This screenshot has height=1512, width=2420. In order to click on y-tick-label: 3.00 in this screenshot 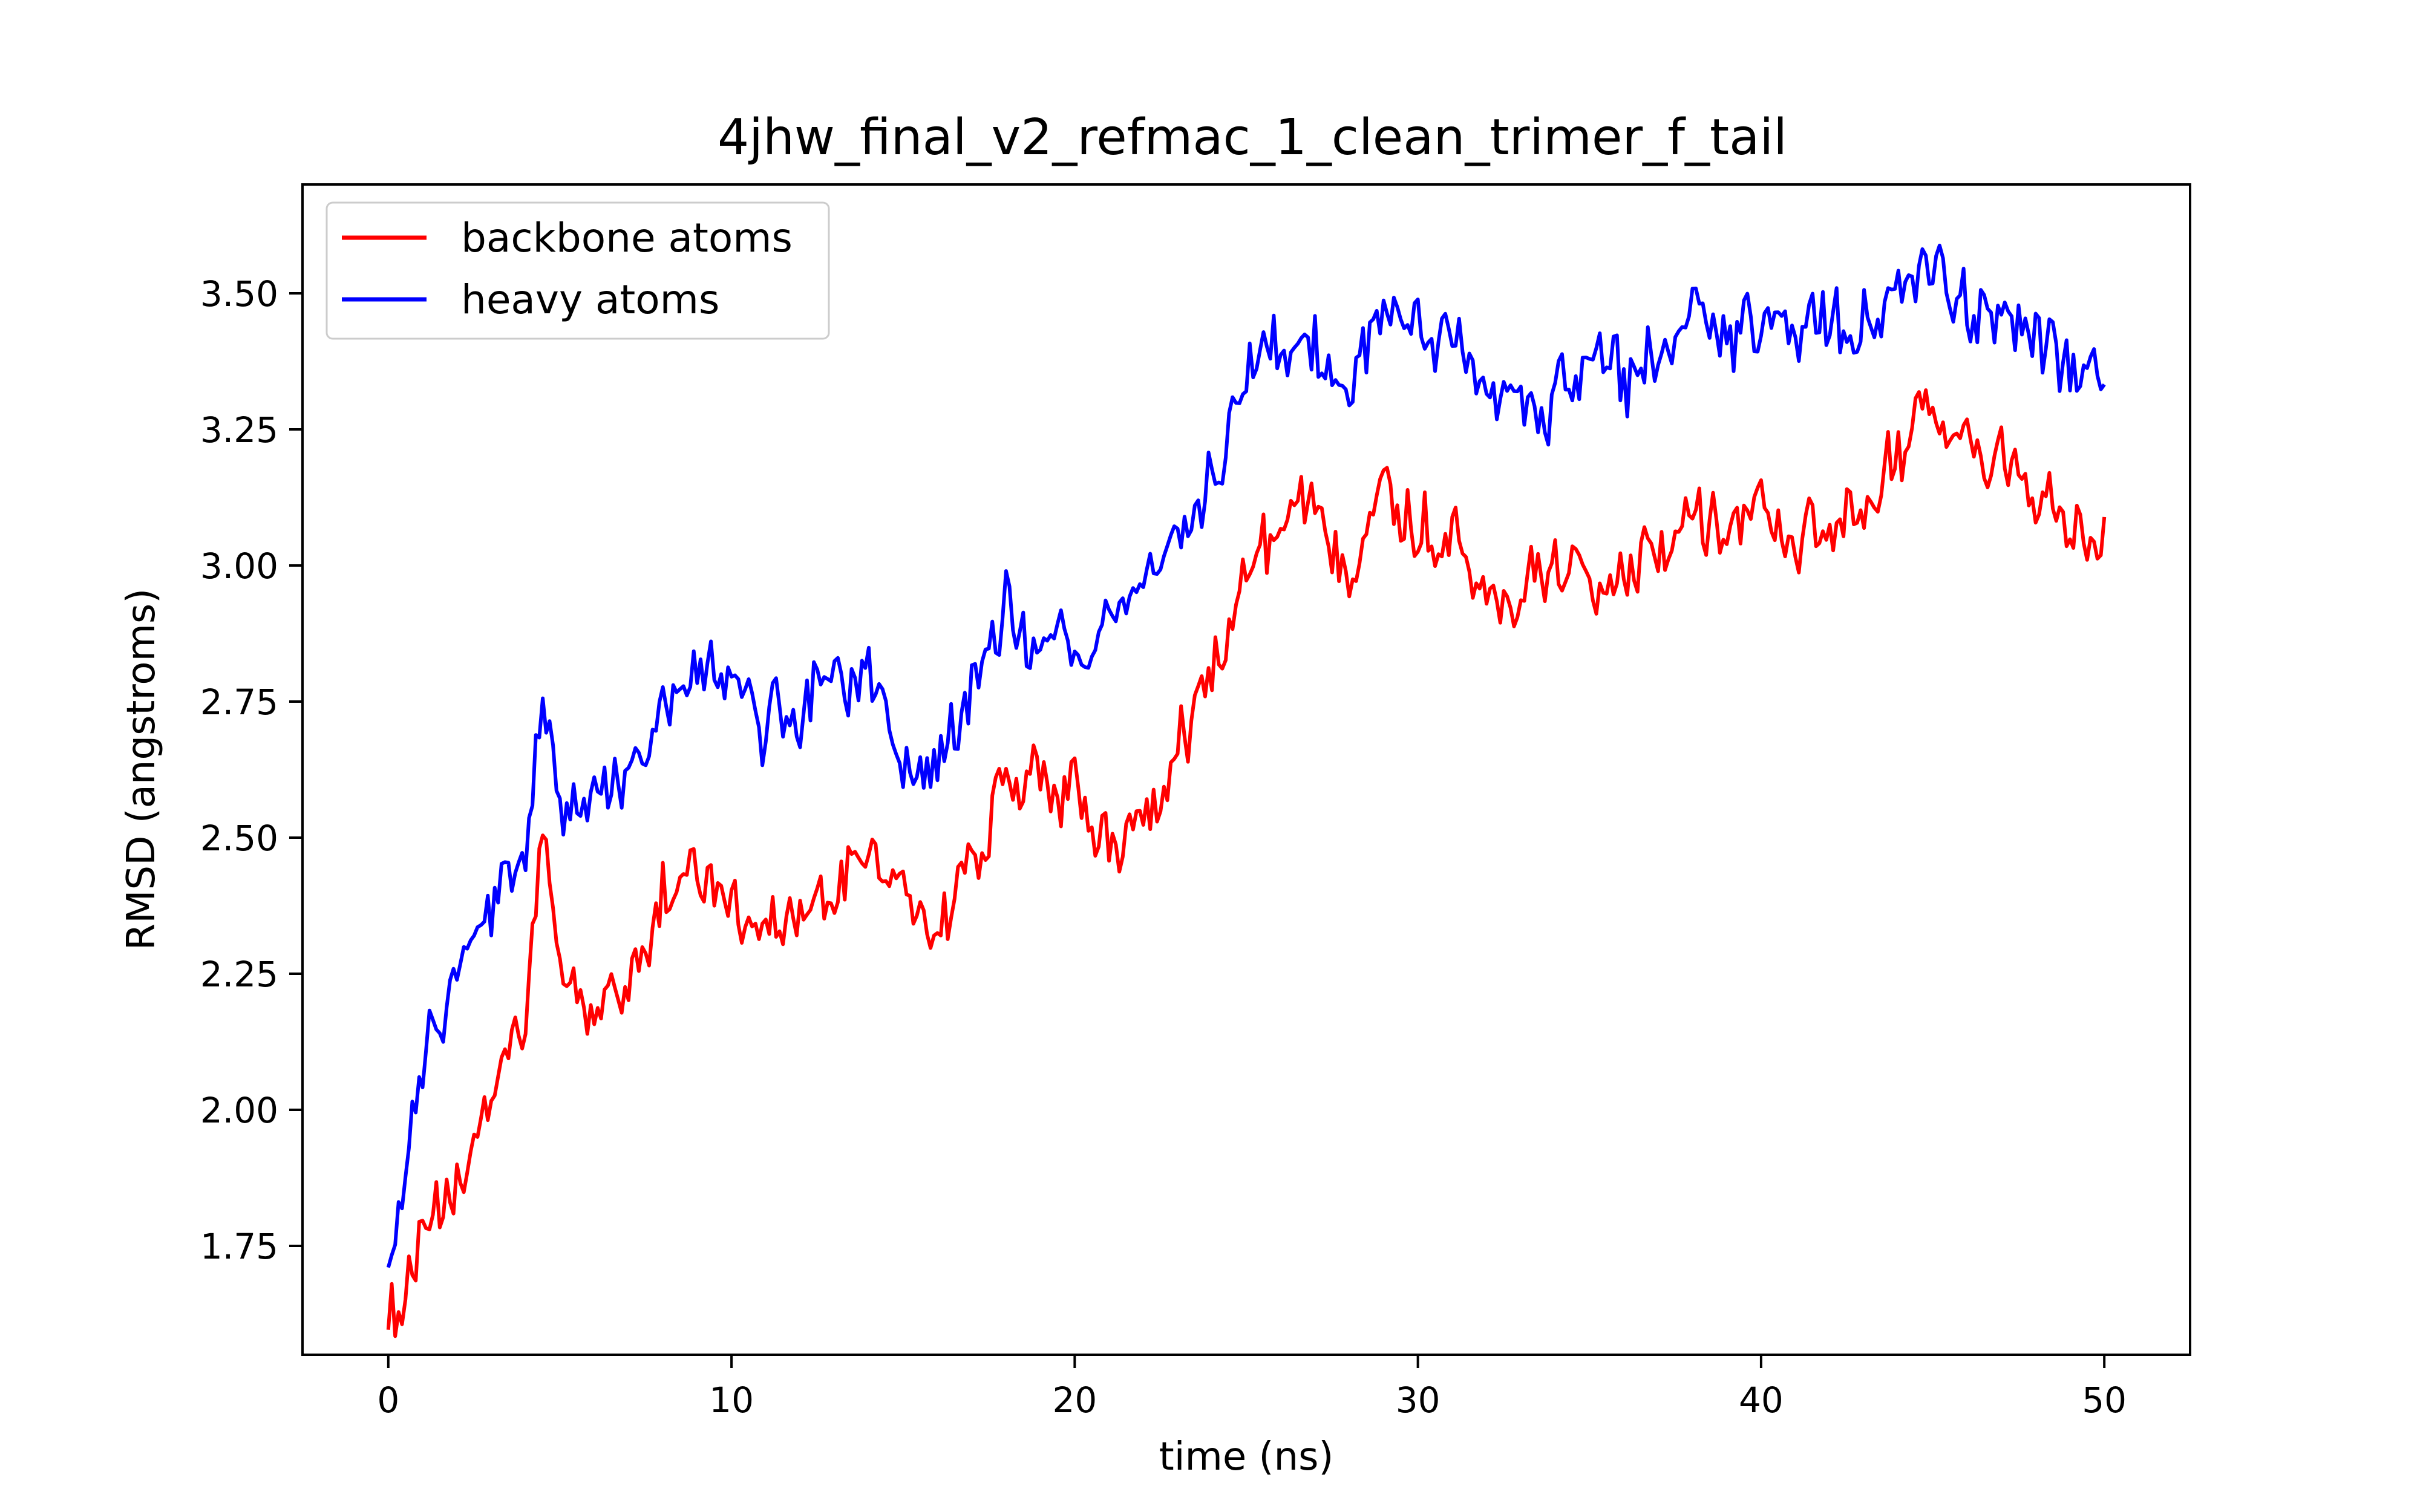, I will do `click(239, 566)`.